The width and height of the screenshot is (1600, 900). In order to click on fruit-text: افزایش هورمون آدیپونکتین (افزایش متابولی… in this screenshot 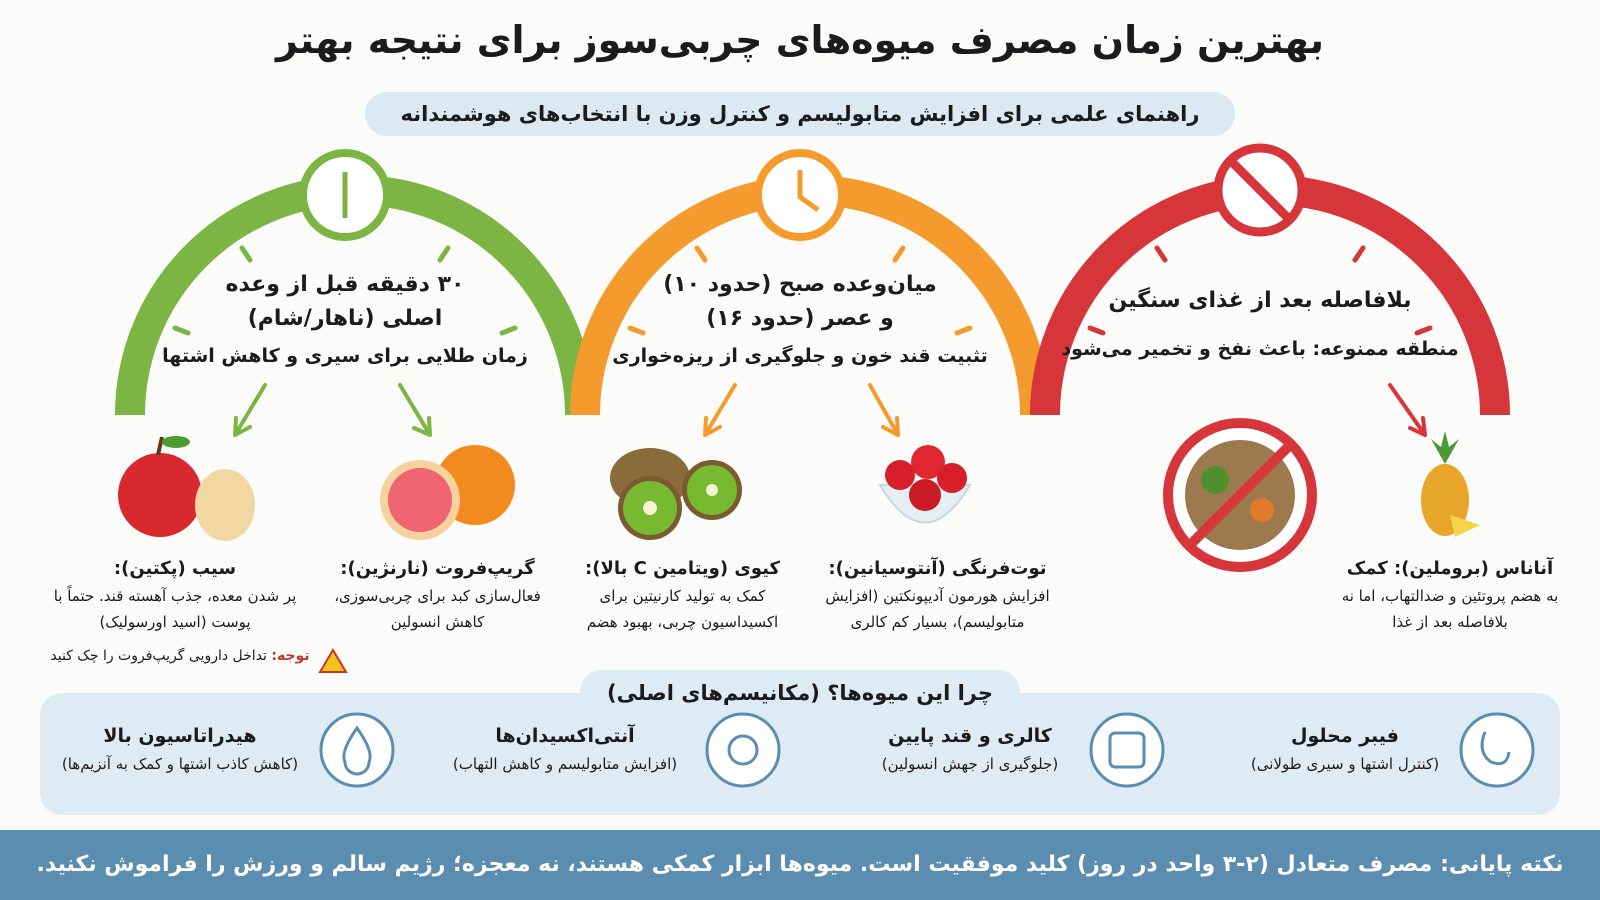, I will do `click(937, 609)`.